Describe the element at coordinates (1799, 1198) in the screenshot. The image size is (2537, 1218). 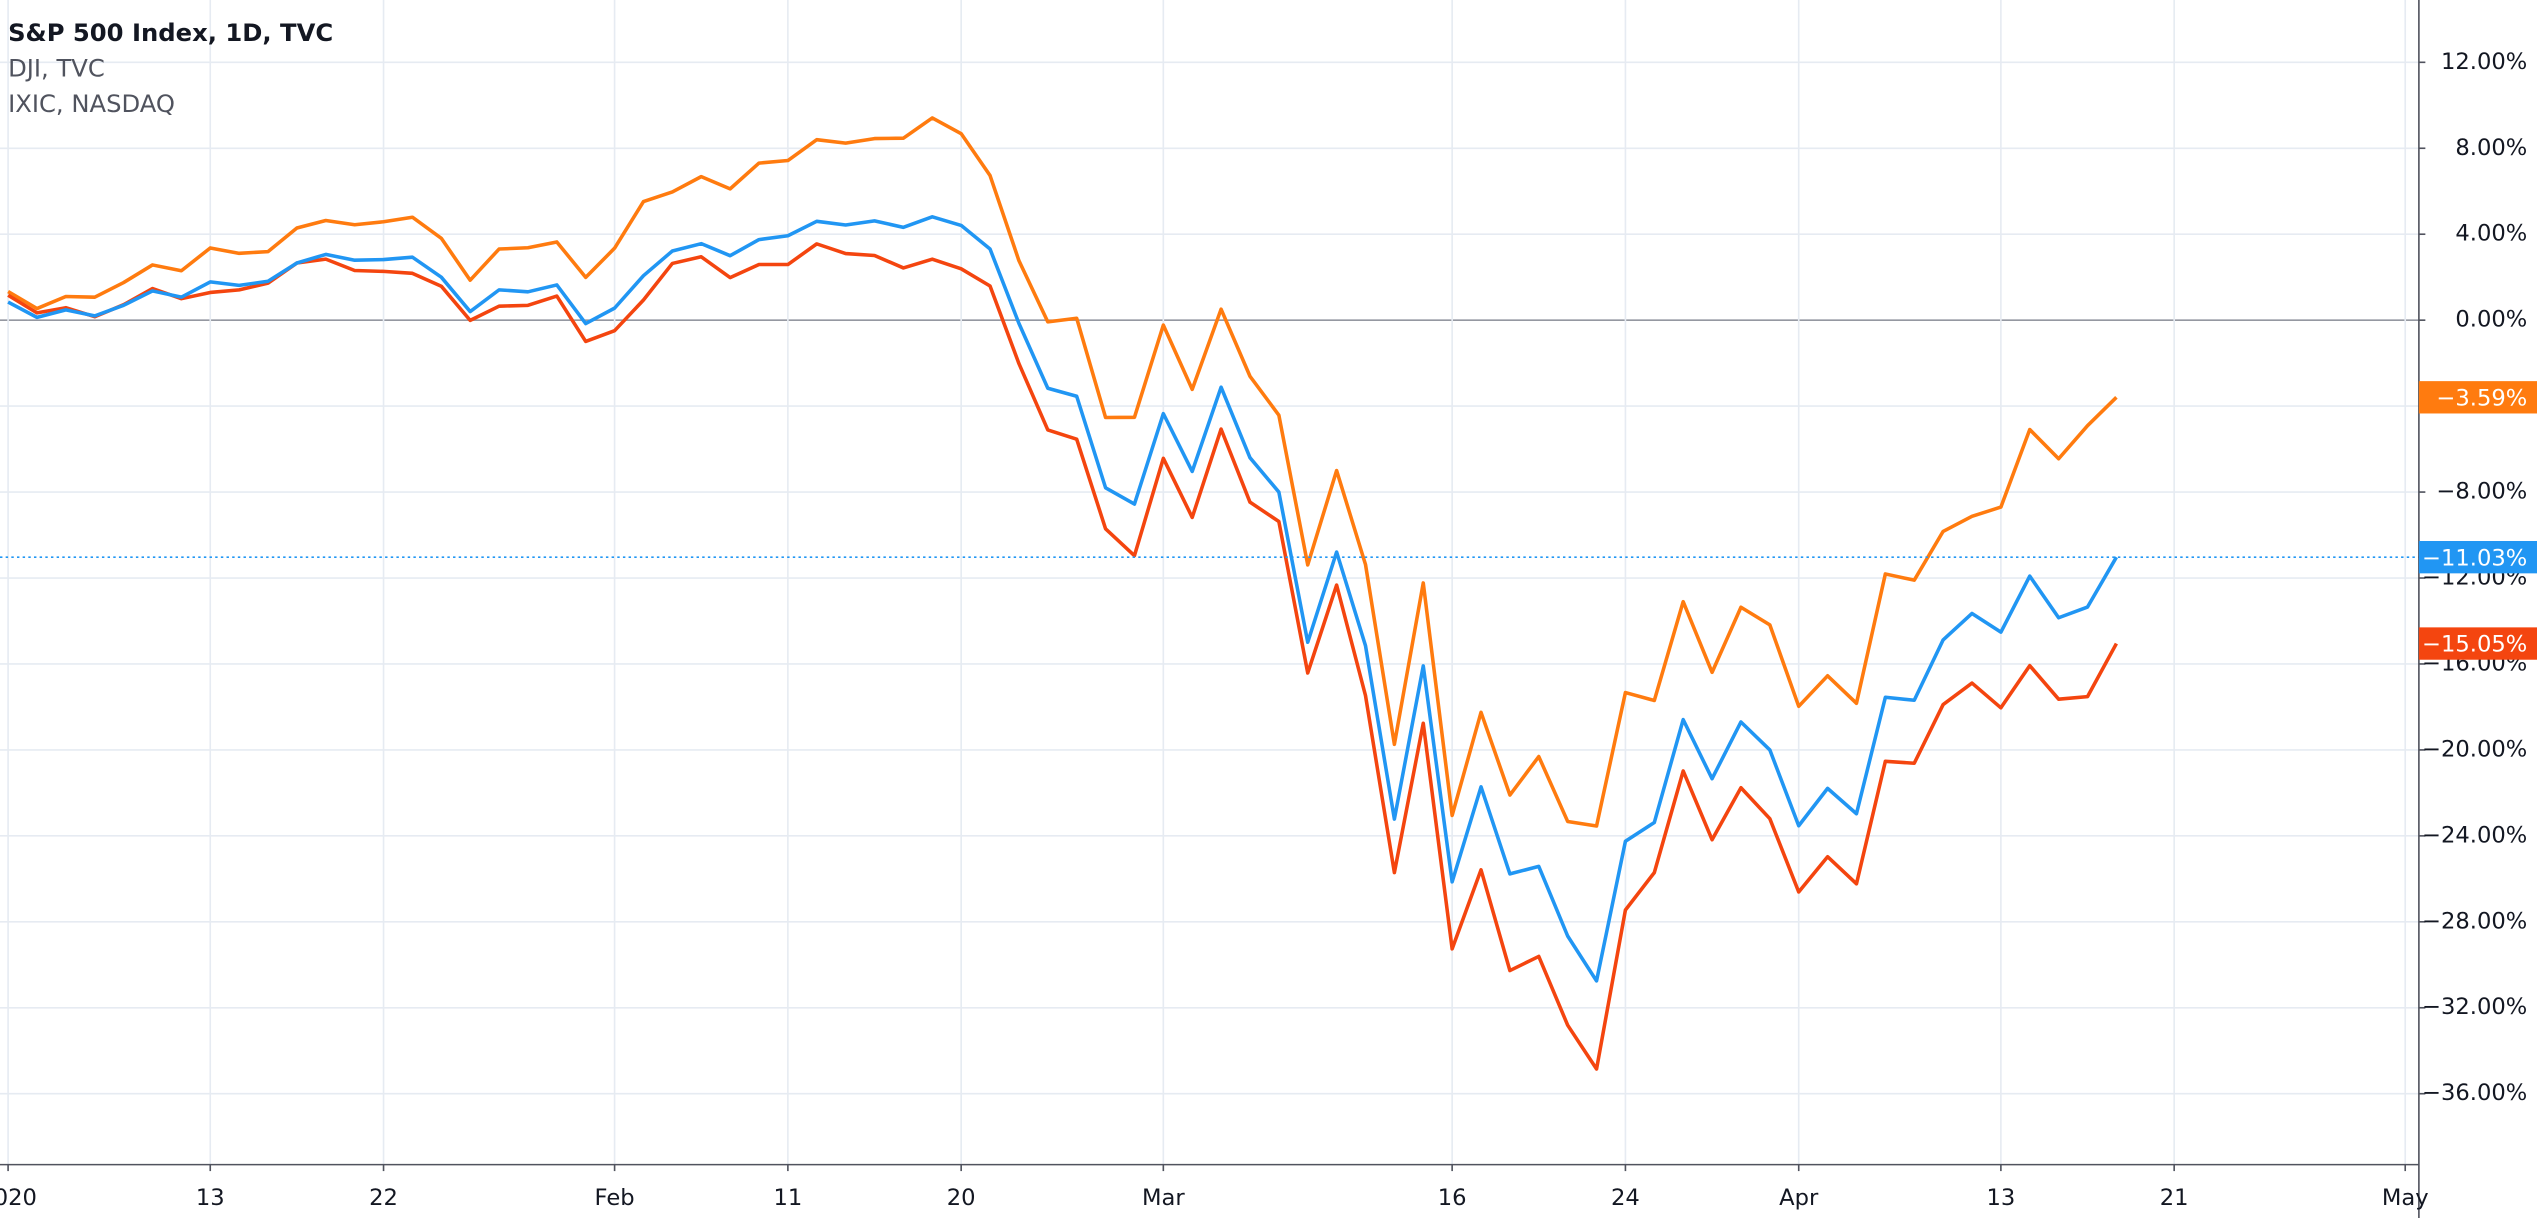
I see `x-tick-label: Apr` at that location.